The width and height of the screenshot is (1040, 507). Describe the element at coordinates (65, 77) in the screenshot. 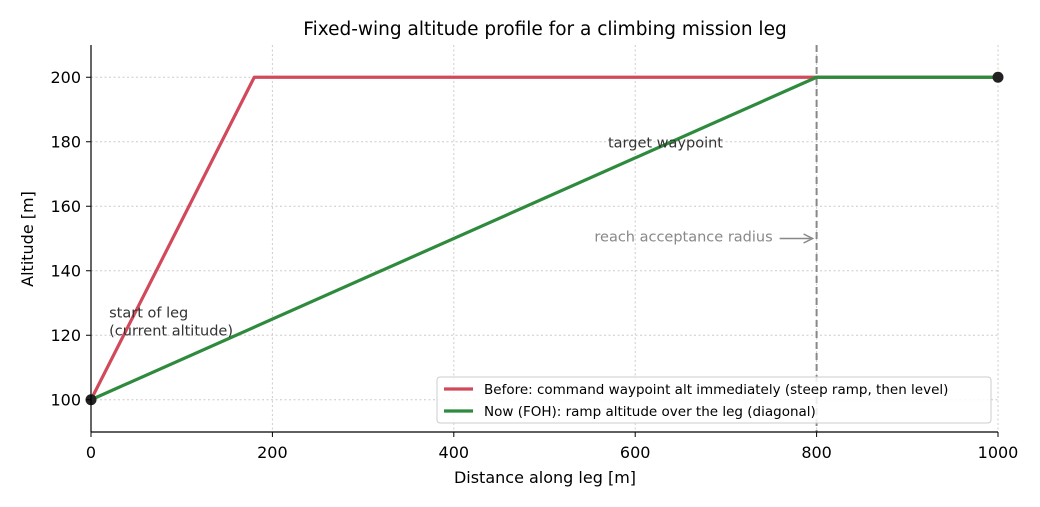

I see `y-tick-label-5: 200` at that location.